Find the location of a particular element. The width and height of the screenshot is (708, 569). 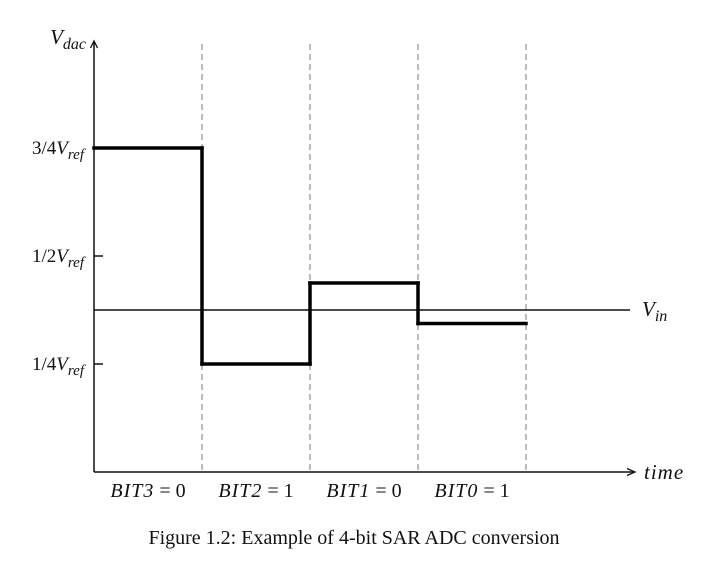

y-axis-arrow is located at coordinates (94, 44).